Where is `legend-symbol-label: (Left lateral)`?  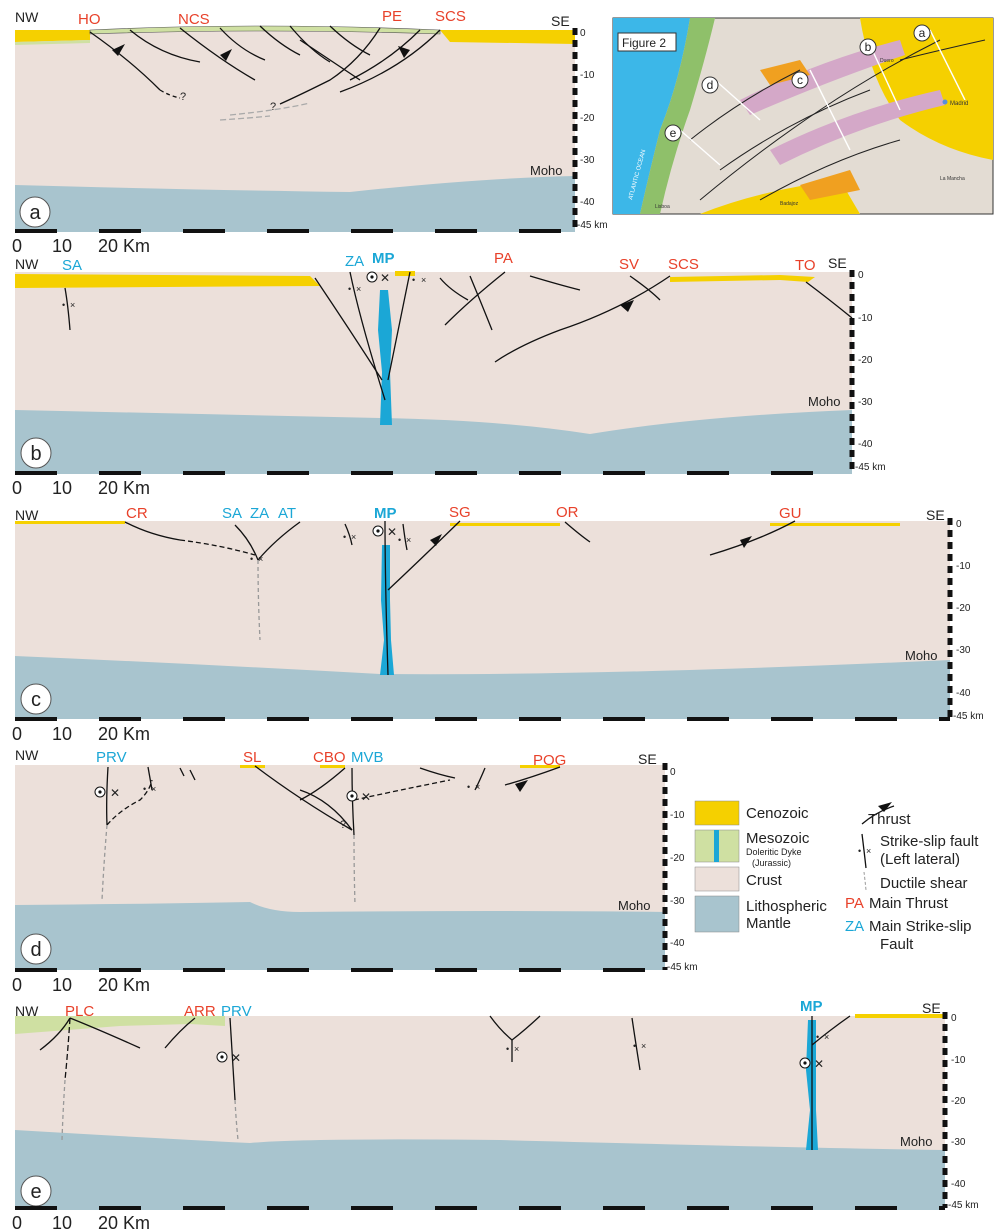 legend-symbol-label: (Left lateral) is located at coordinates (920, 859).